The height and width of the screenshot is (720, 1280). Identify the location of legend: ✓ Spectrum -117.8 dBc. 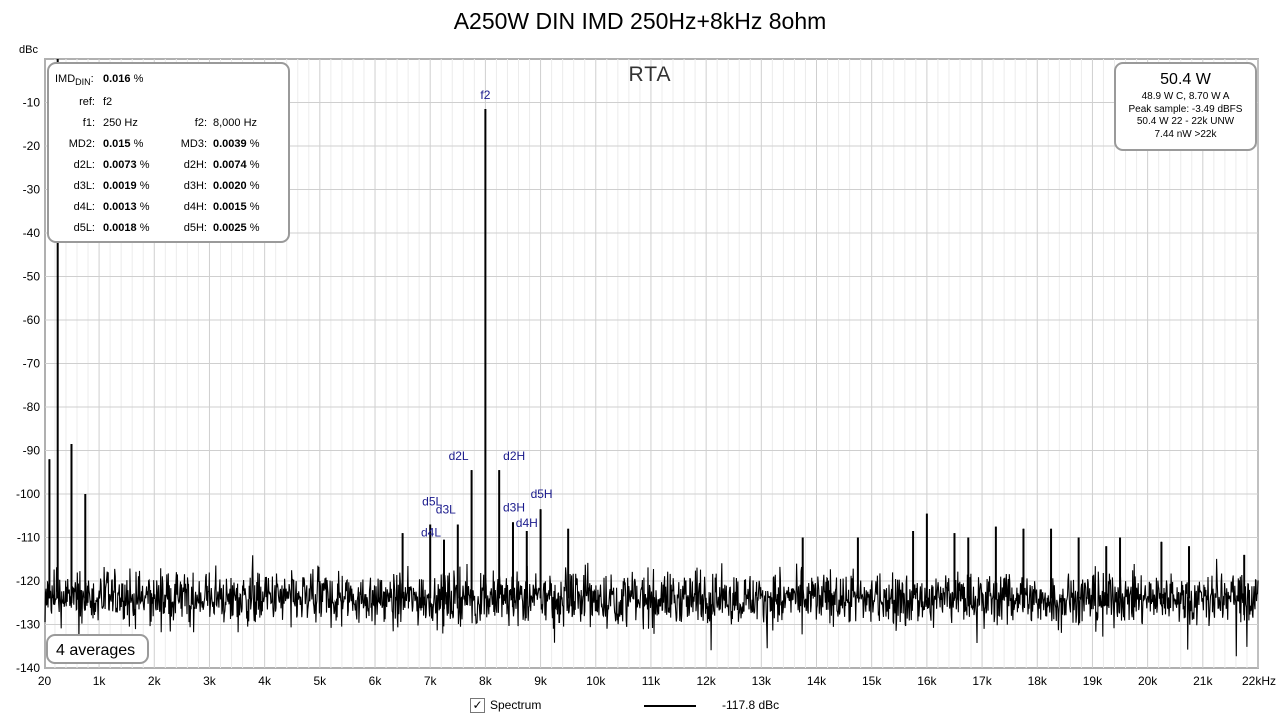
(640, 707).